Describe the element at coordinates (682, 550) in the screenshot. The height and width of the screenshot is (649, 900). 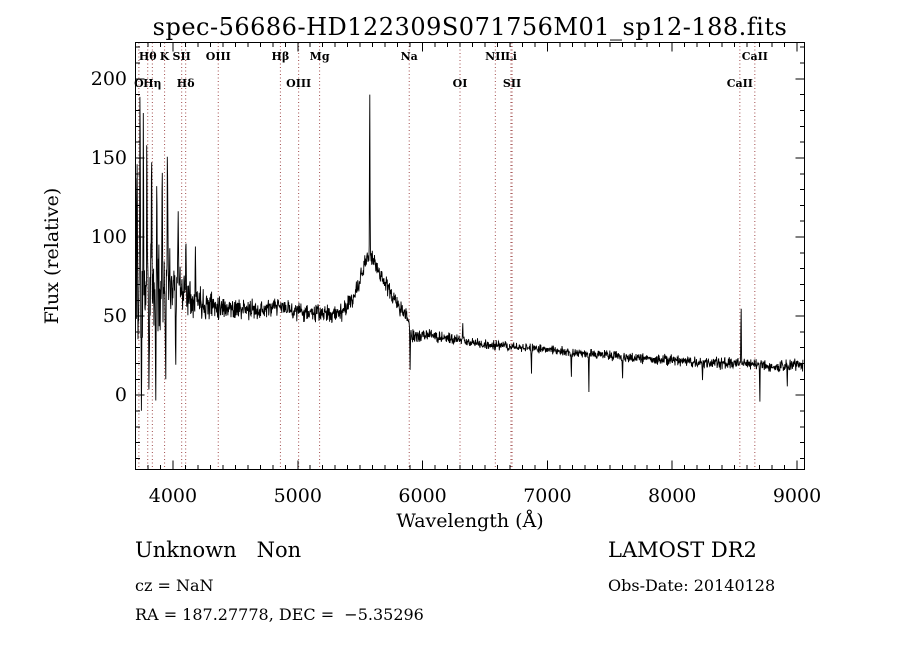
I see `survey-release-text: LAMOST DR2` at that location.